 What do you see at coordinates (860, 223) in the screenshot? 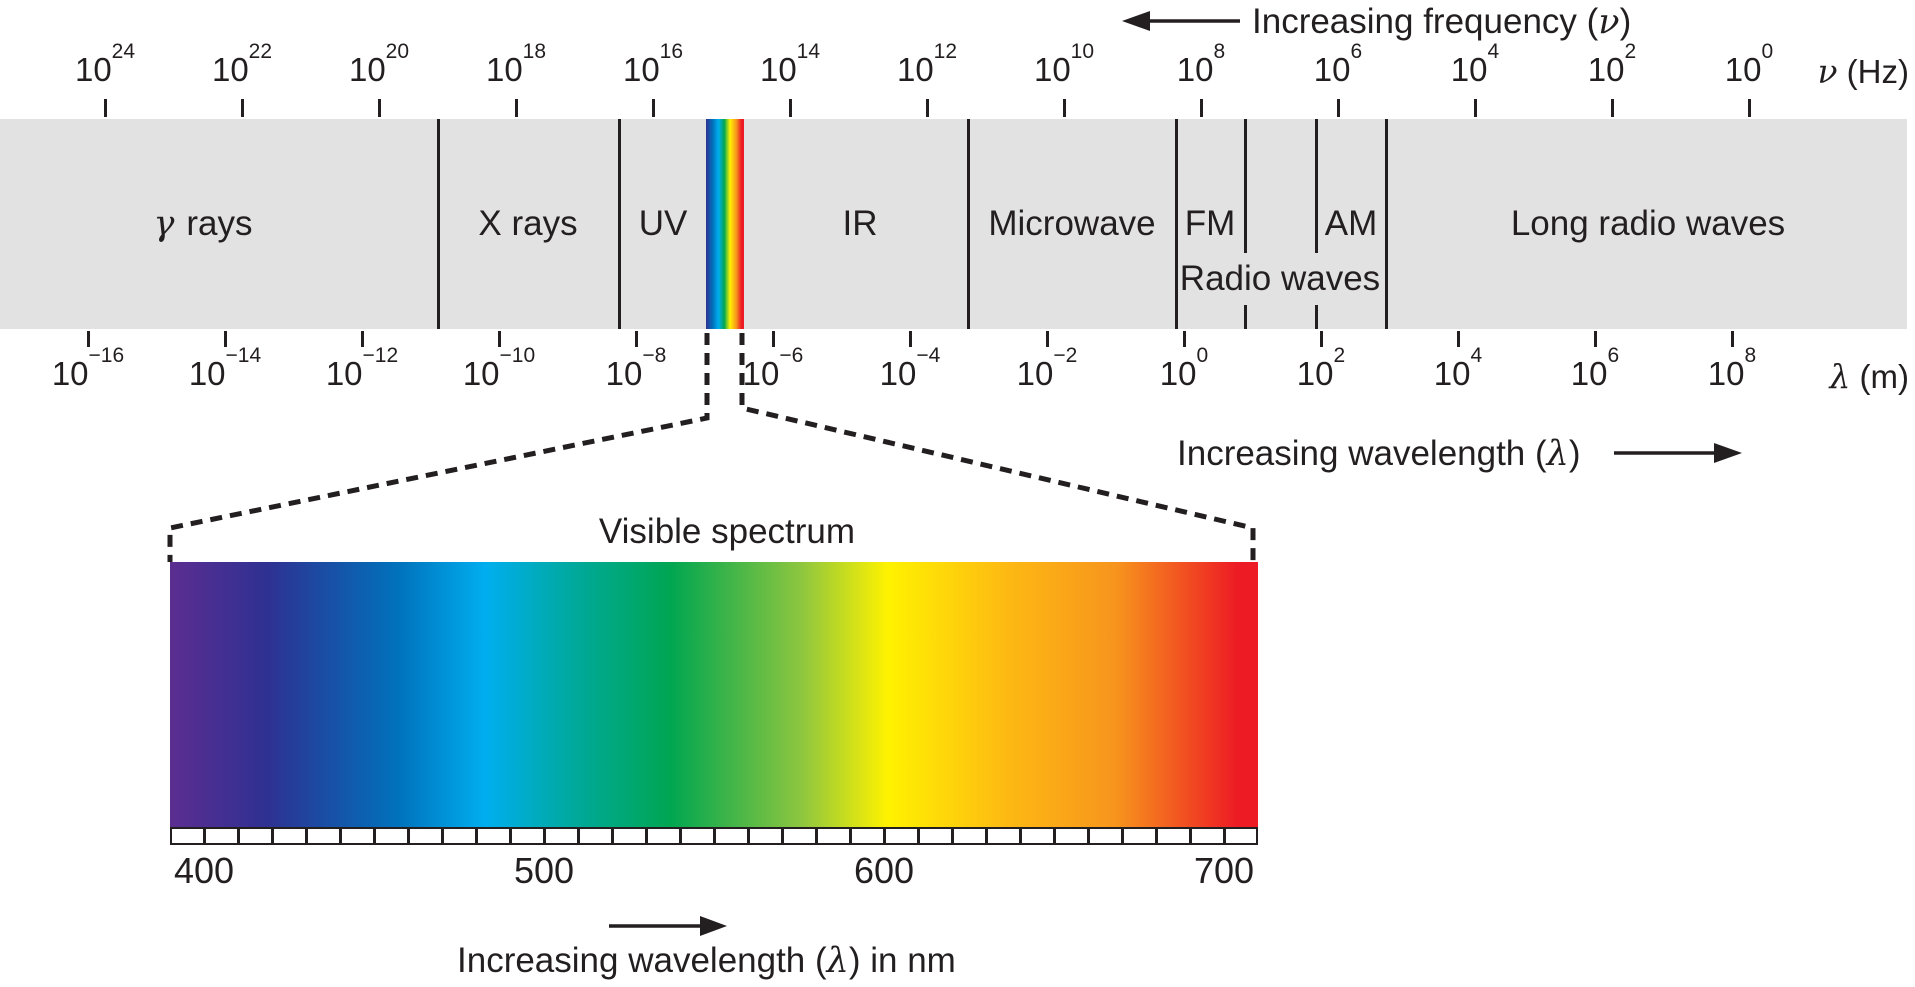
I see `region-label-ir: IR` at bounding box center [860, 223].